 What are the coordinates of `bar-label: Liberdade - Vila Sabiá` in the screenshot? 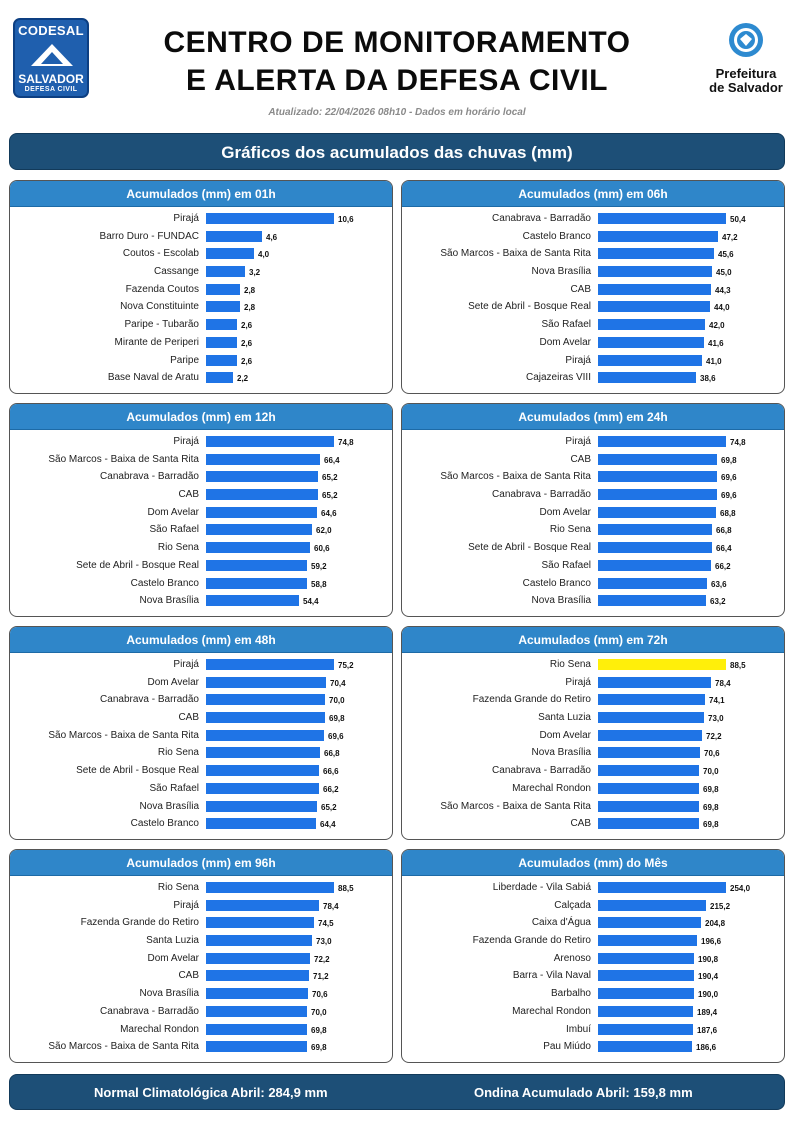 It's located at (541, 887).